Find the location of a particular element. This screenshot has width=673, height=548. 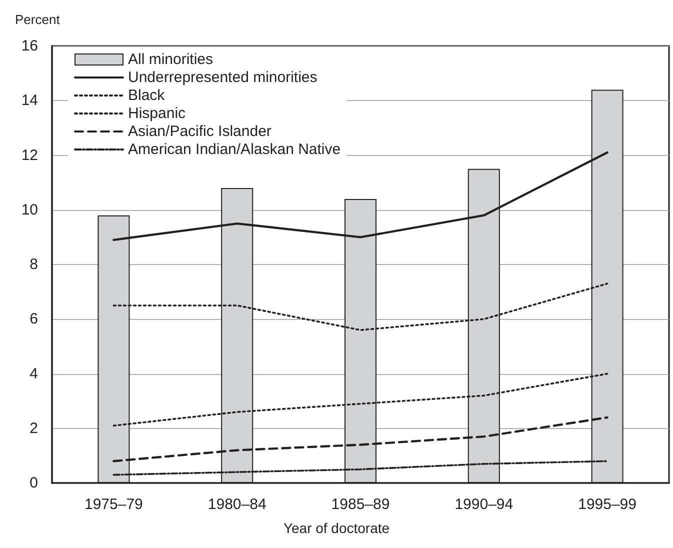

x-axis-title: Year of doctorate is located at coordinates (336, 528).